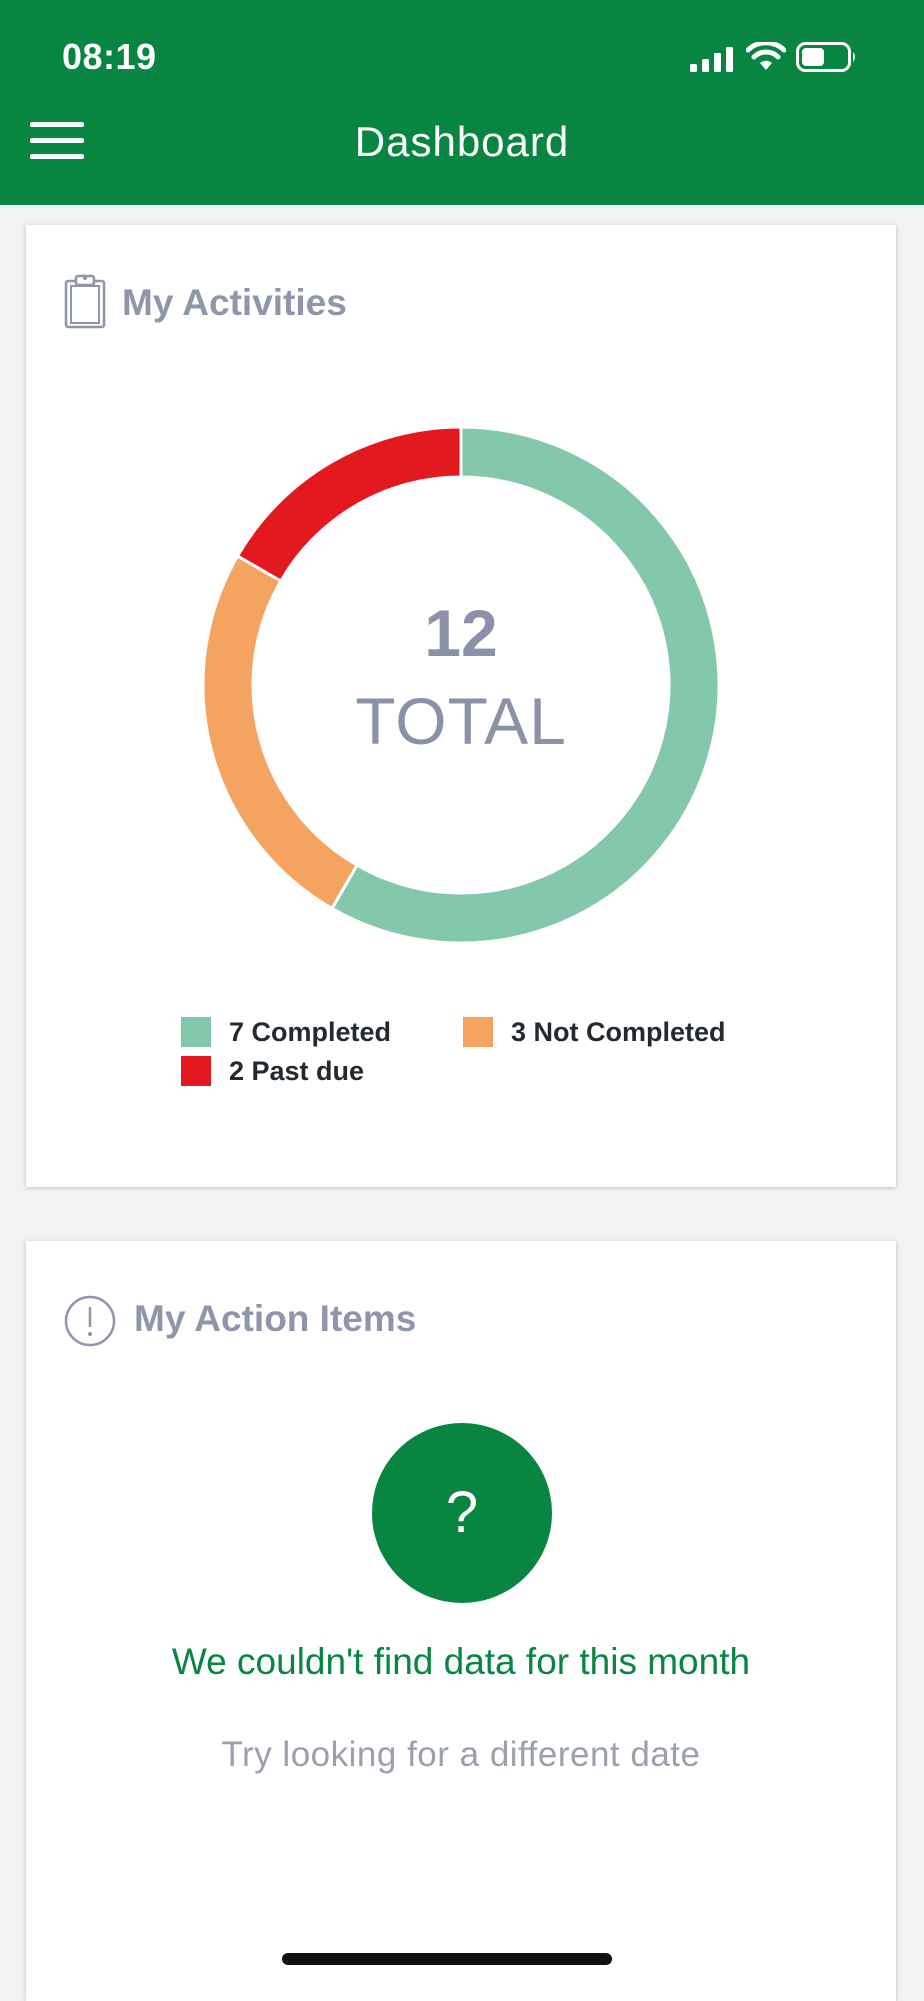 The width and height of the screenshot is (924, 2001). I want to click on status-icons, so click(775, 58).